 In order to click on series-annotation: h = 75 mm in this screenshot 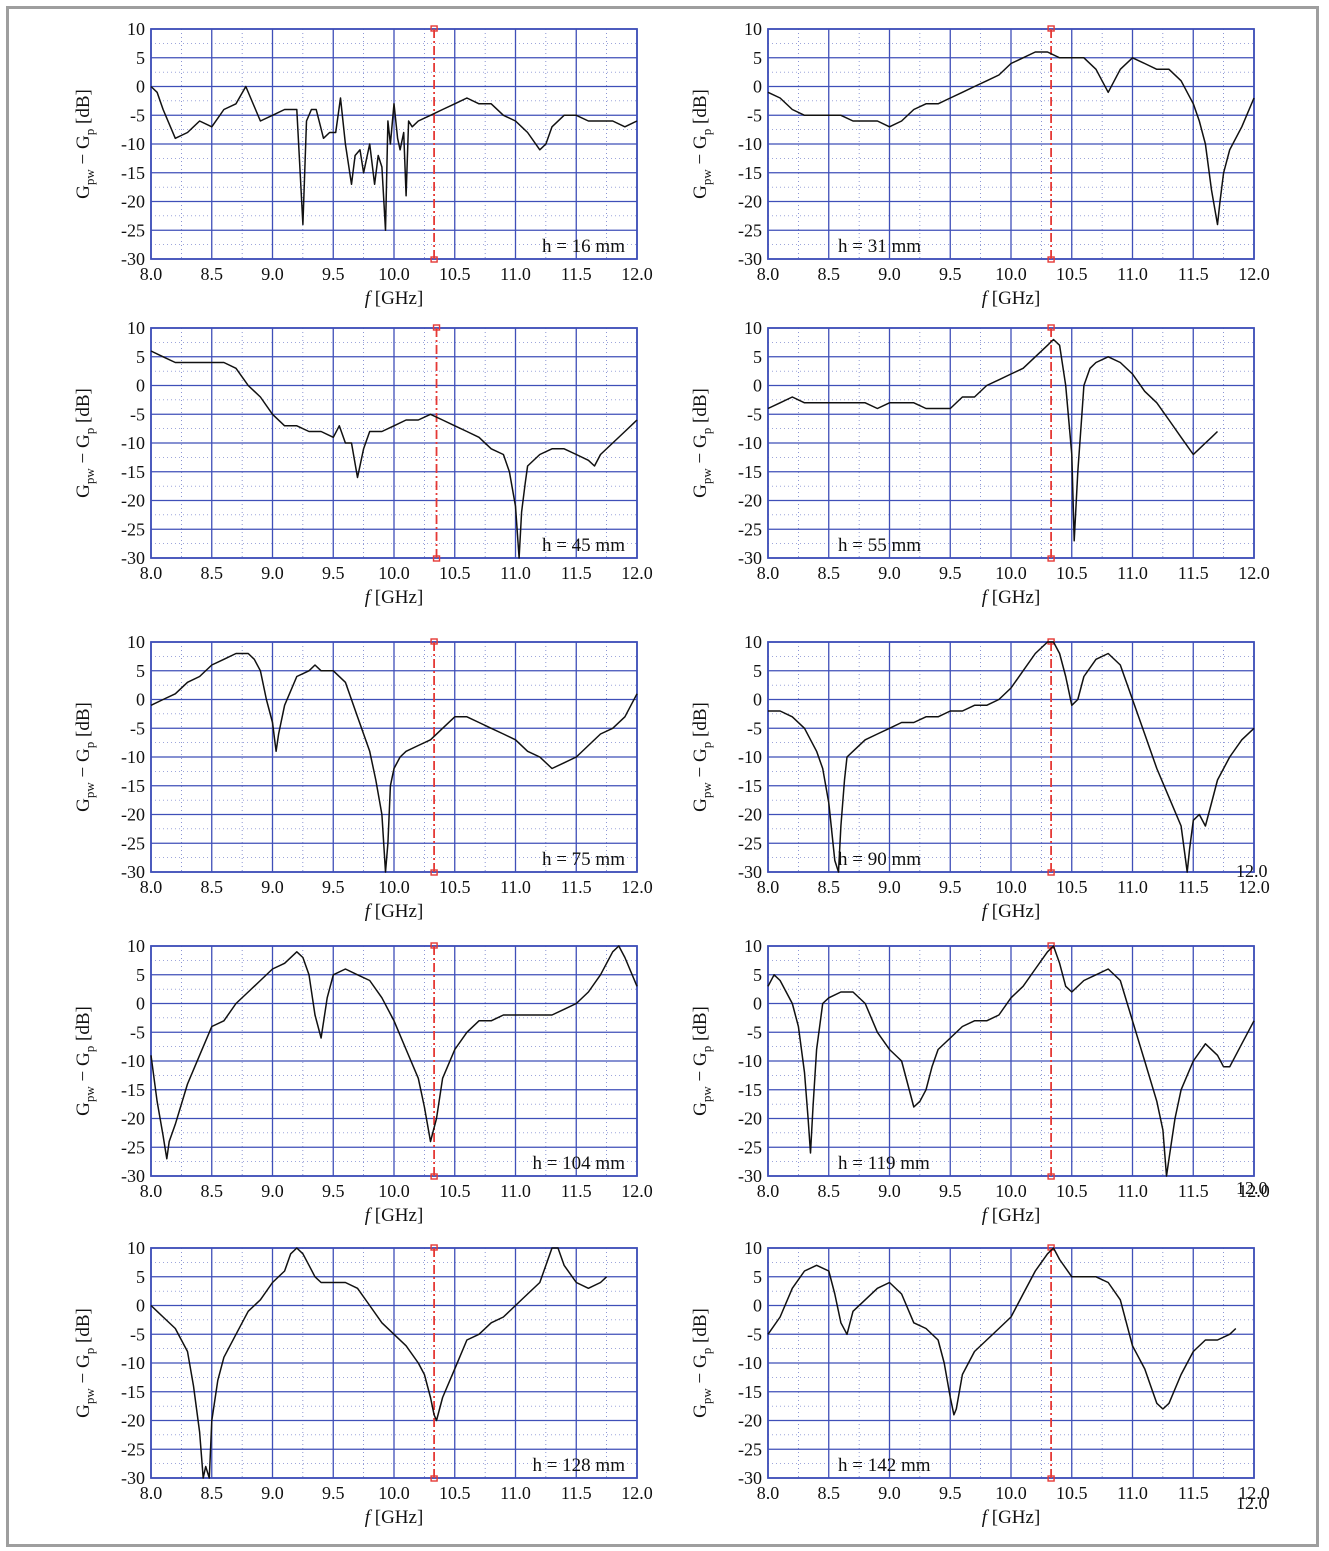, I will do `click(583, 859)`.